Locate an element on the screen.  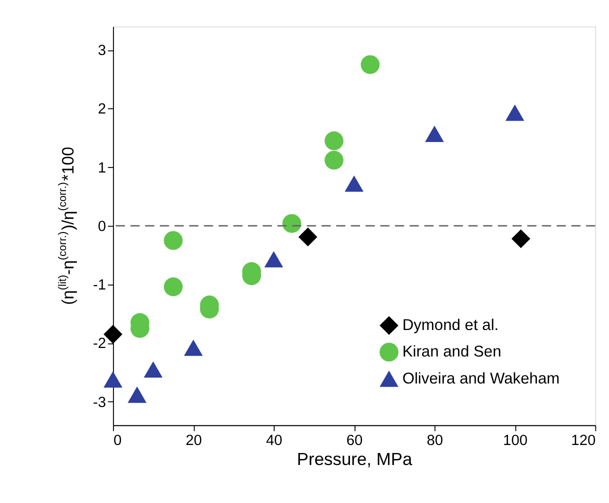
y-tick-label: -2 is located at coordinates (99, 344).